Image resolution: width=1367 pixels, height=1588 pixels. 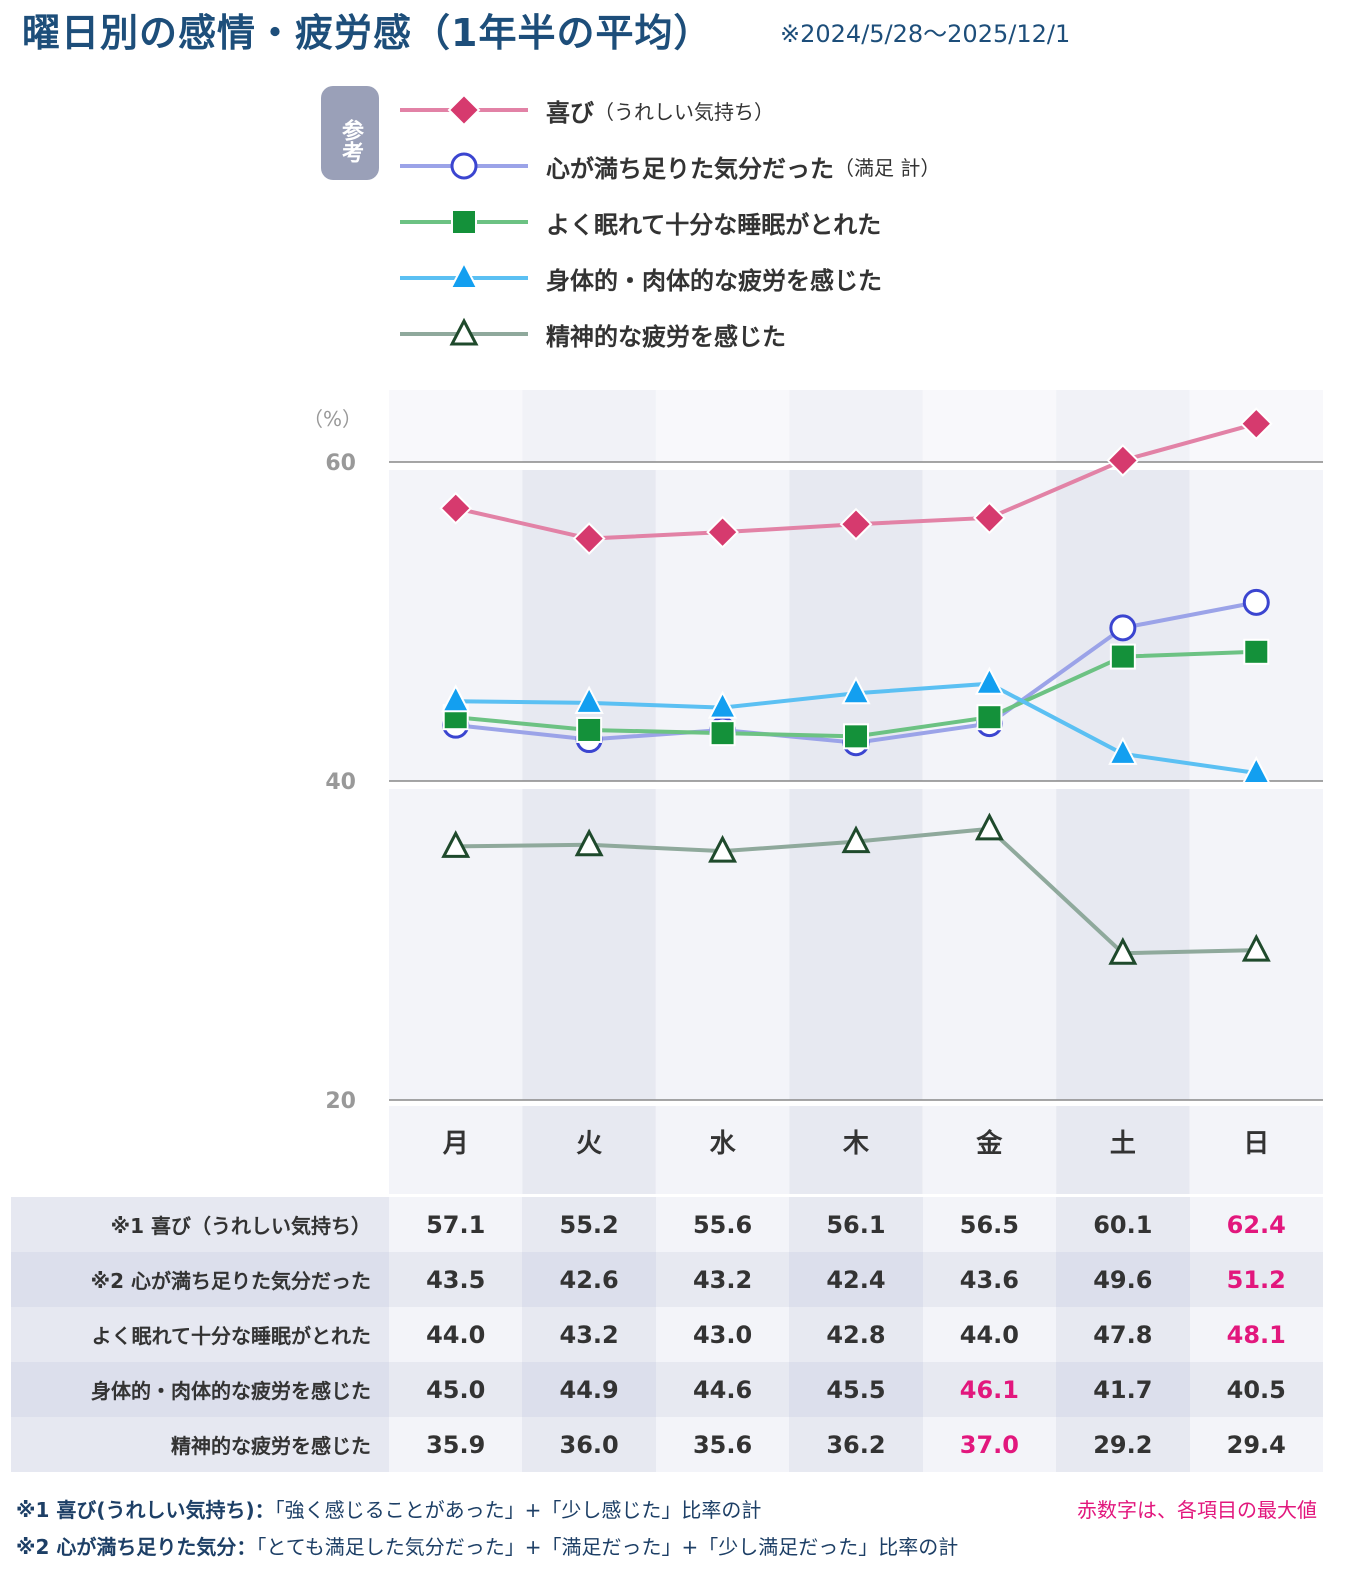 I want to click on table-cell: 43.0, so click(x=722, y=1334).